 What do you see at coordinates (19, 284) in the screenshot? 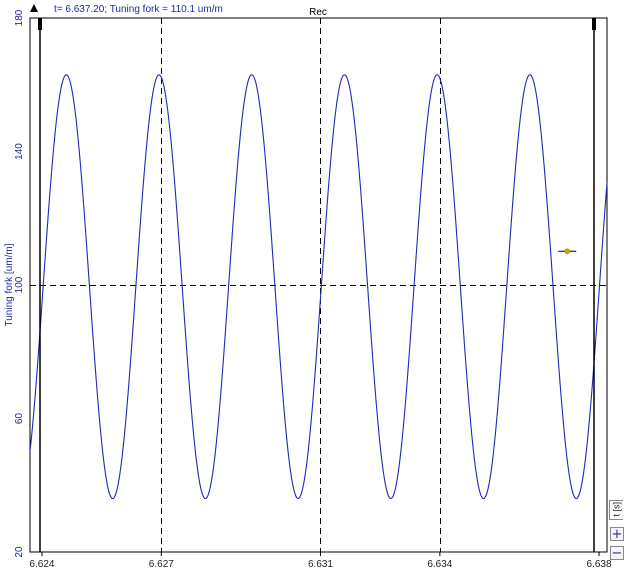
I see `y-tick-label: 100` at bounding box center [19, 284].